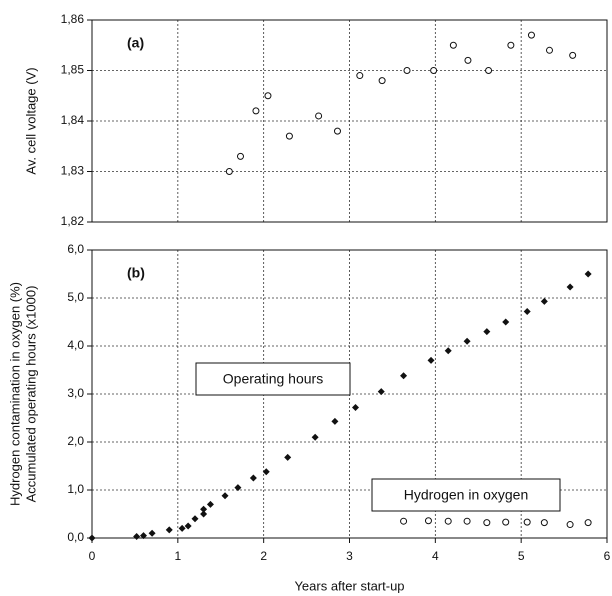 This screenshot has width=612, height=596. I want to click on y-axis-label: Accumulated operating hours (x1000), so click(30, 394).